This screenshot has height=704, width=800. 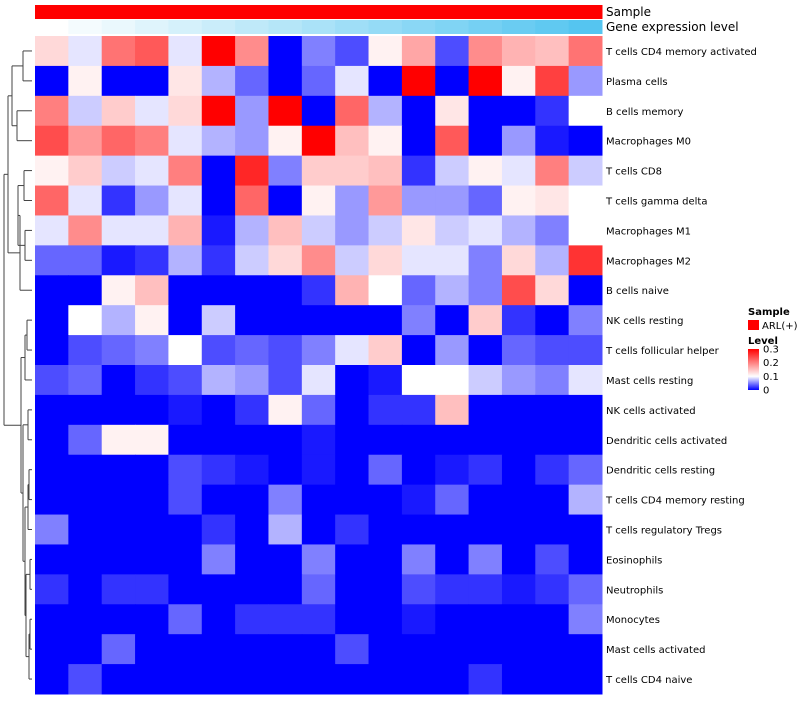 I want to click on row-label: NK cells resting, so click(x=644, y=321).